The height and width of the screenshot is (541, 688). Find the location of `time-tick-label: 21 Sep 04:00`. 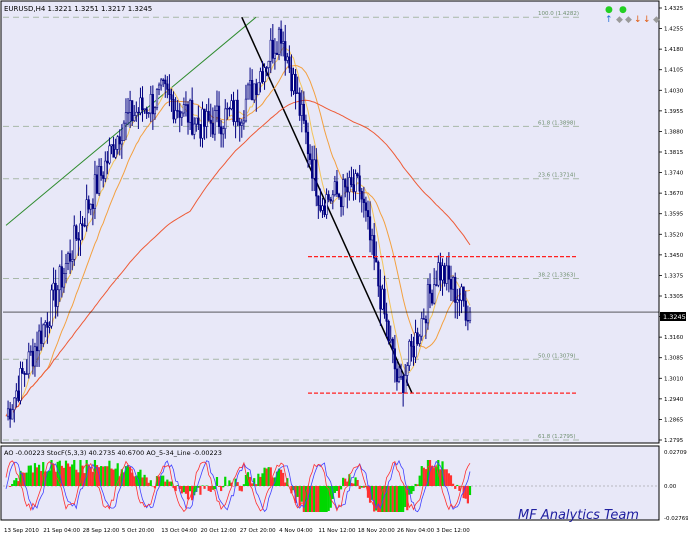

time-tick-label: 21 Sep 04:00 is located at coordinates (61, 531).